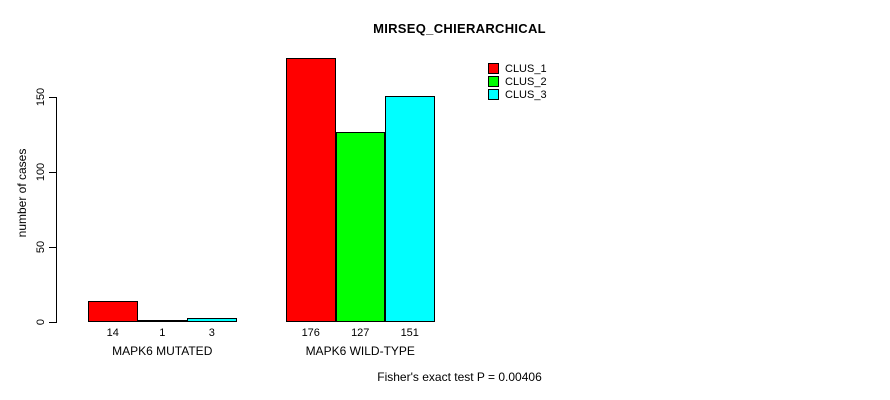 The image size is (890, 400). Describe the element at coordinates (360, 351) in the screenshot. I see `category-label: MAPK6 WILD-TYPE` at that location.